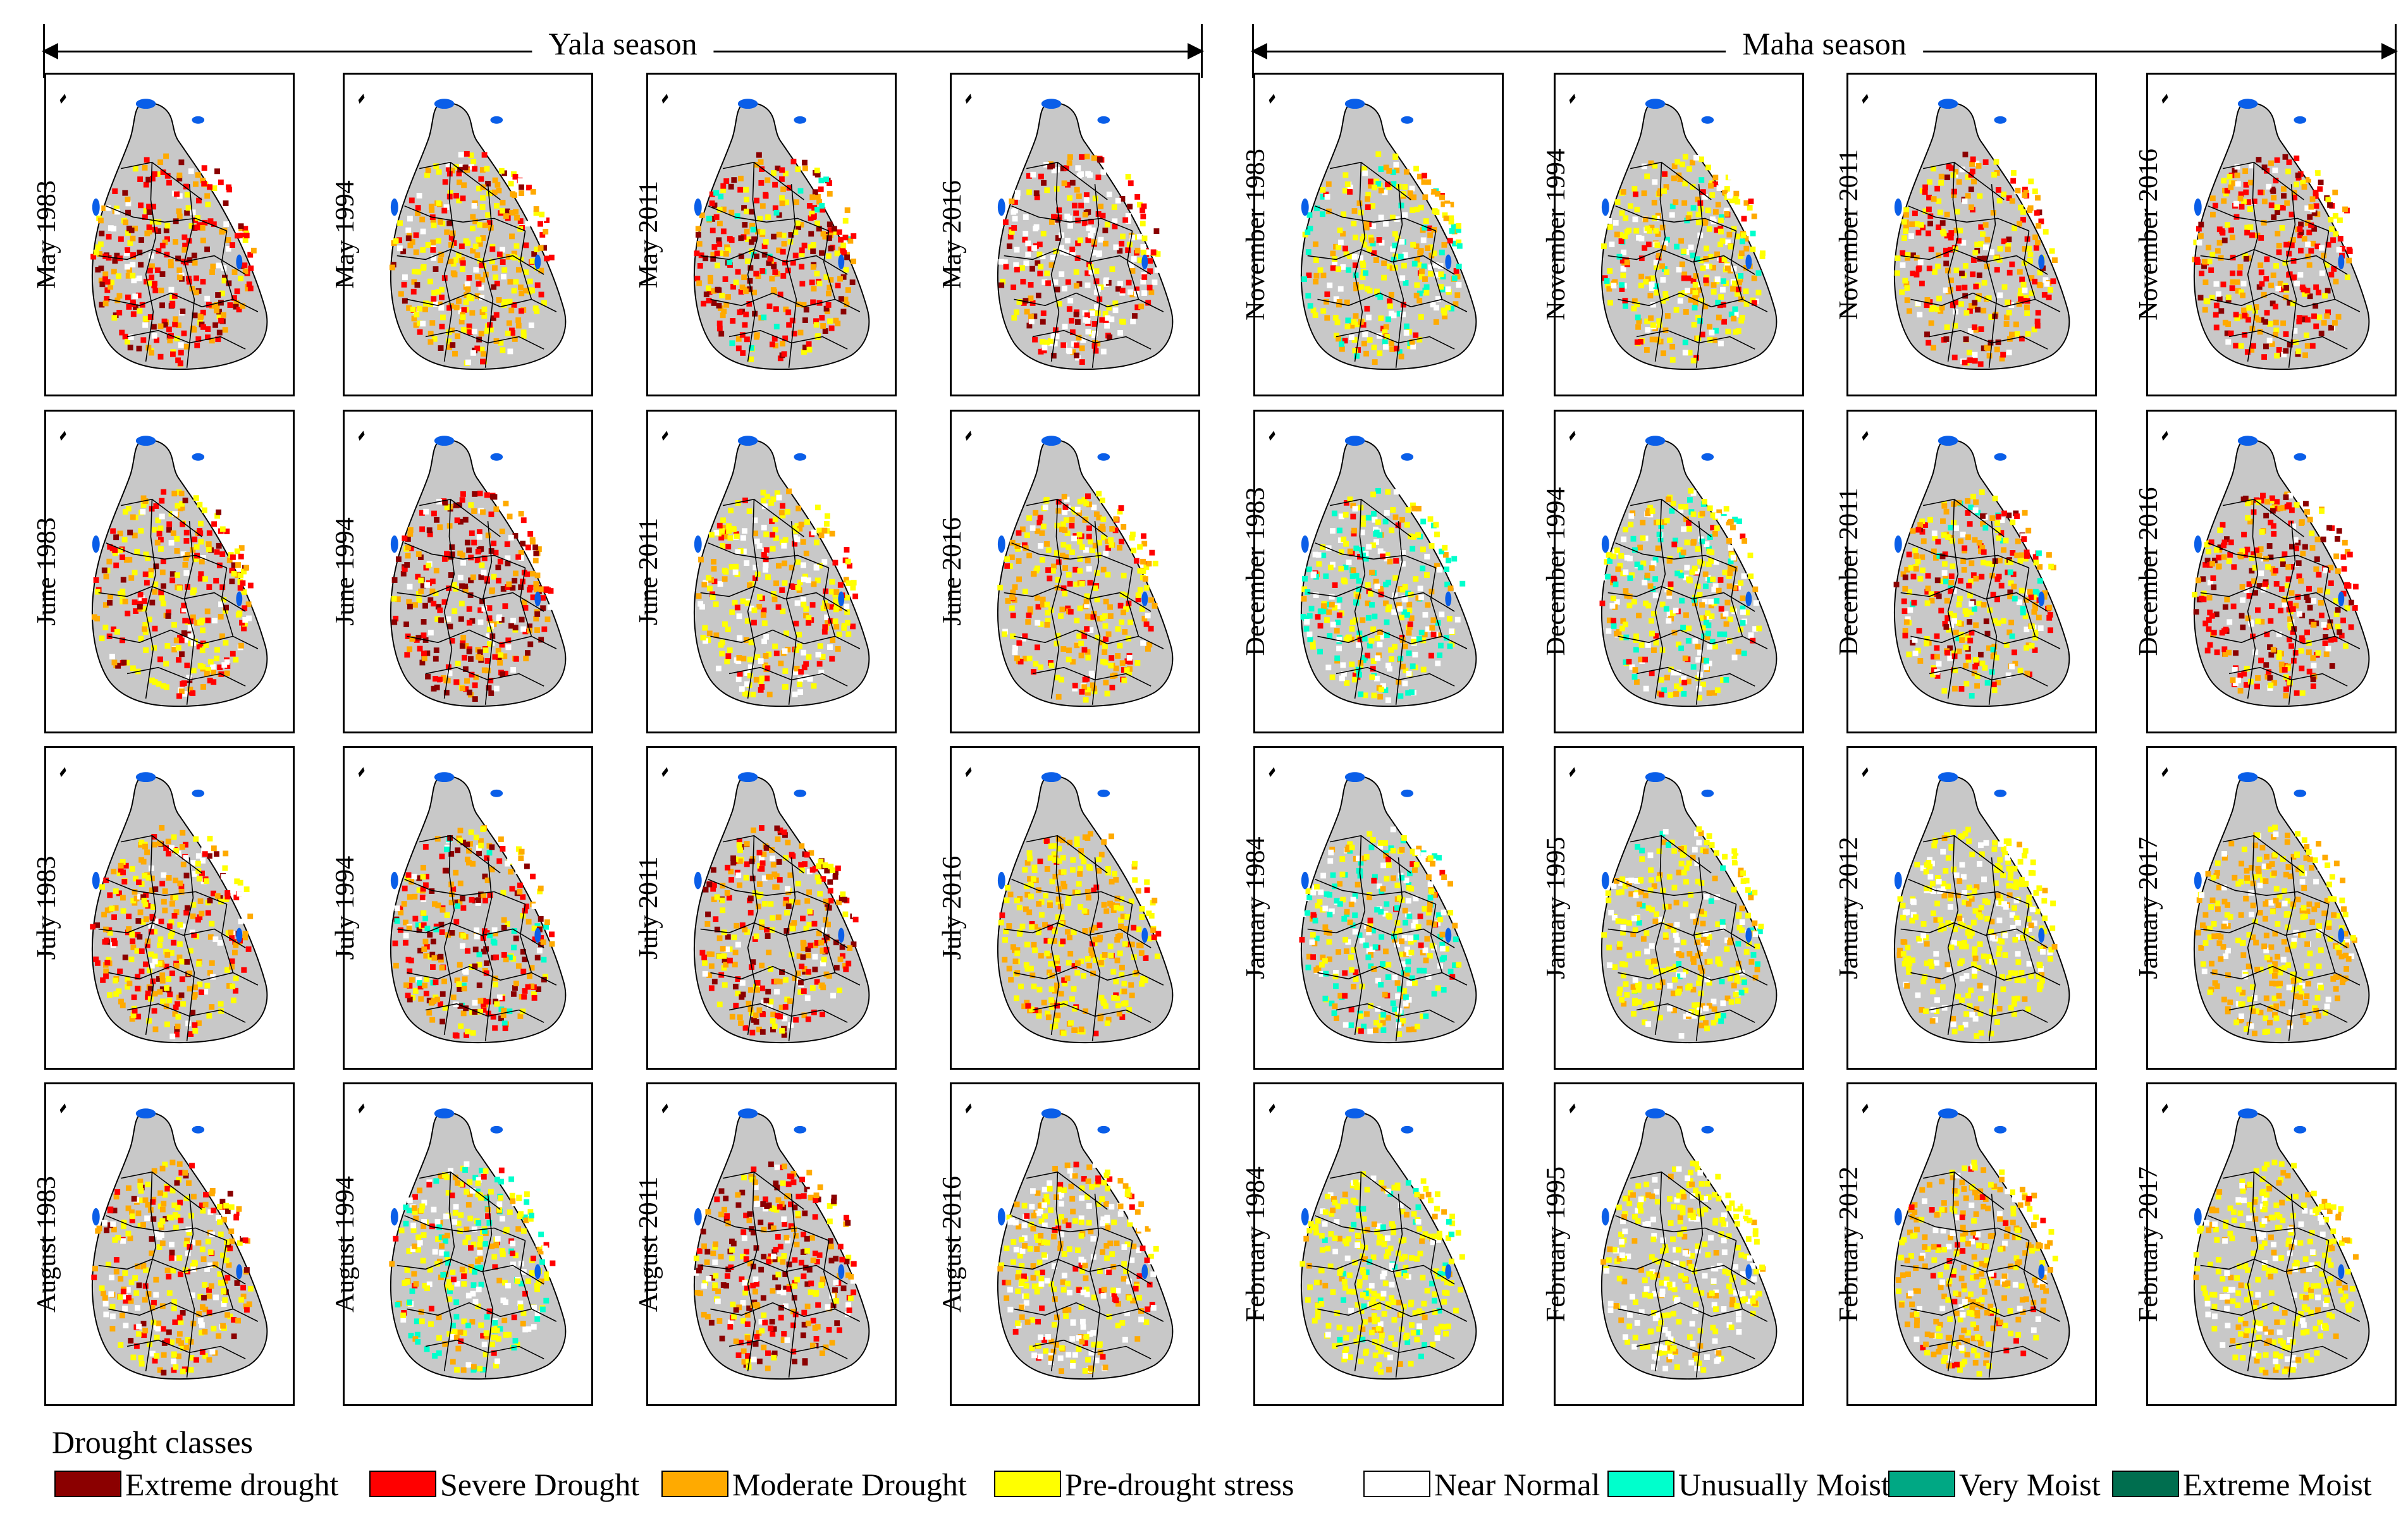  What do you see at coordinates (648, 571) in the screenshot?
I see `panel-date-label: June 2011` at bounding box center [648, 571].